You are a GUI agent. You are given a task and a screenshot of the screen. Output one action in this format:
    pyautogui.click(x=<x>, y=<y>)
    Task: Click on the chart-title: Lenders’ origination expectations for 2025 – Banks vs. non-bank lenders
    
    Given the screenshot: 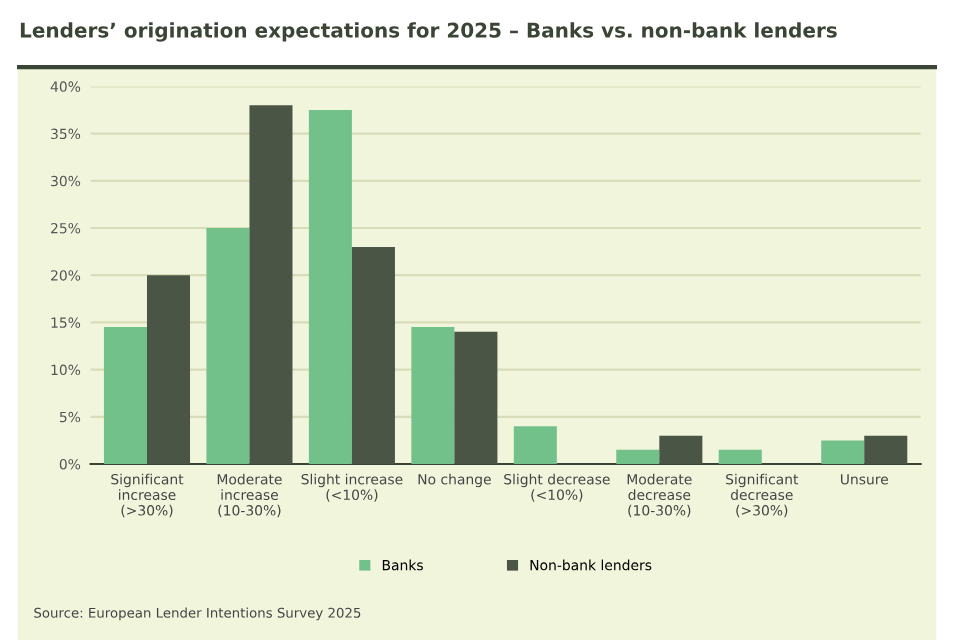 What is the action you would take?
    pyautogui.click(x=428, y=32)
    